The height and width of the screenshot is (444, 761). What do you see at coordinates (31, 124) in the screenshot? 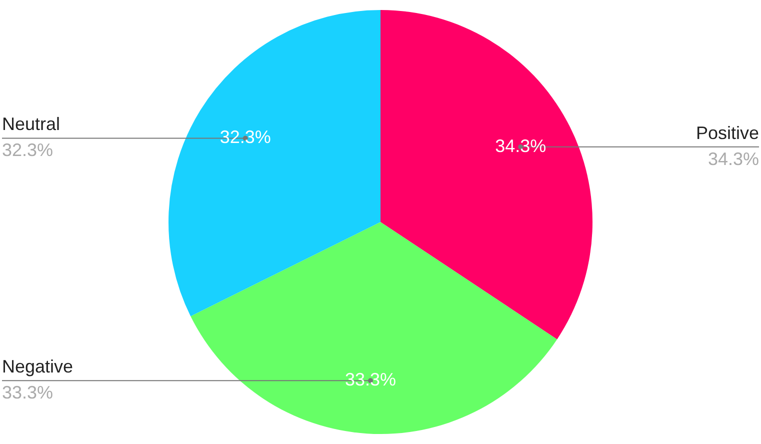
I see `slice-label: Neutral` at bounding box center [31, 124].